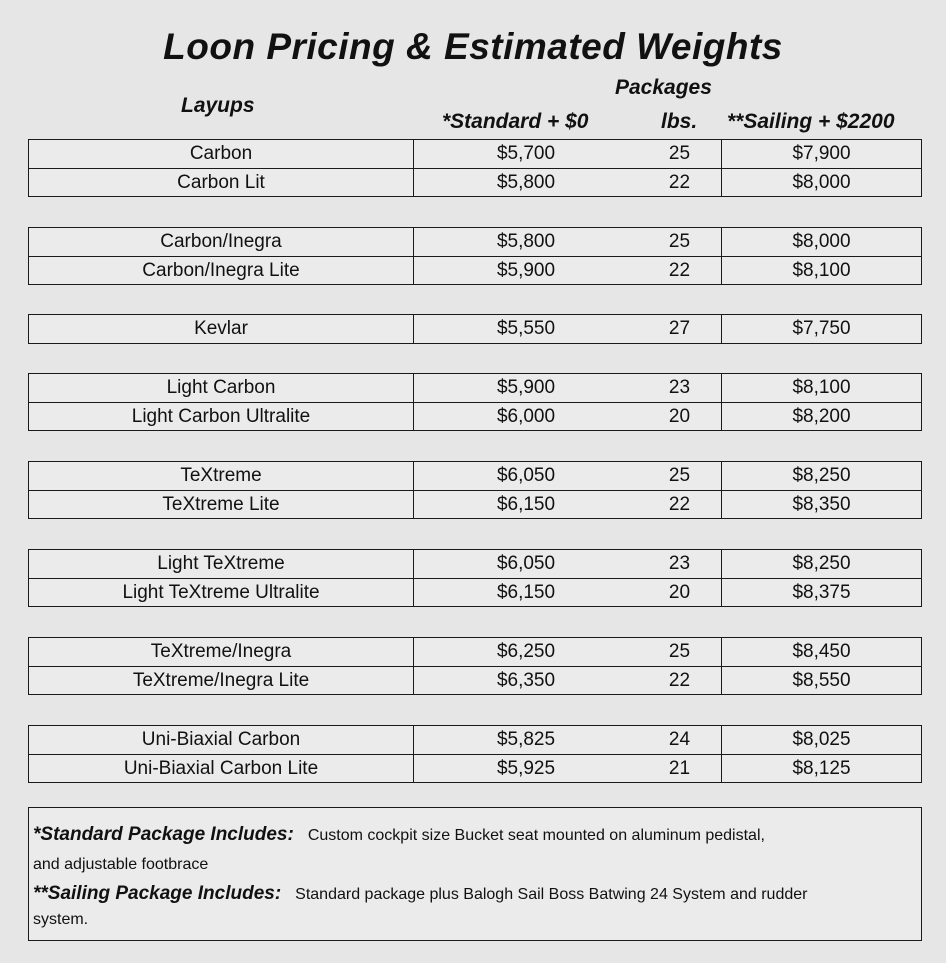 The height and width of the screenshot is (963, 946). What do you see at coordinates (221, 416) in the screenshot?
I see `layup-name-cell: Light Carbon Ultralite` at bounding box center [221, 416].